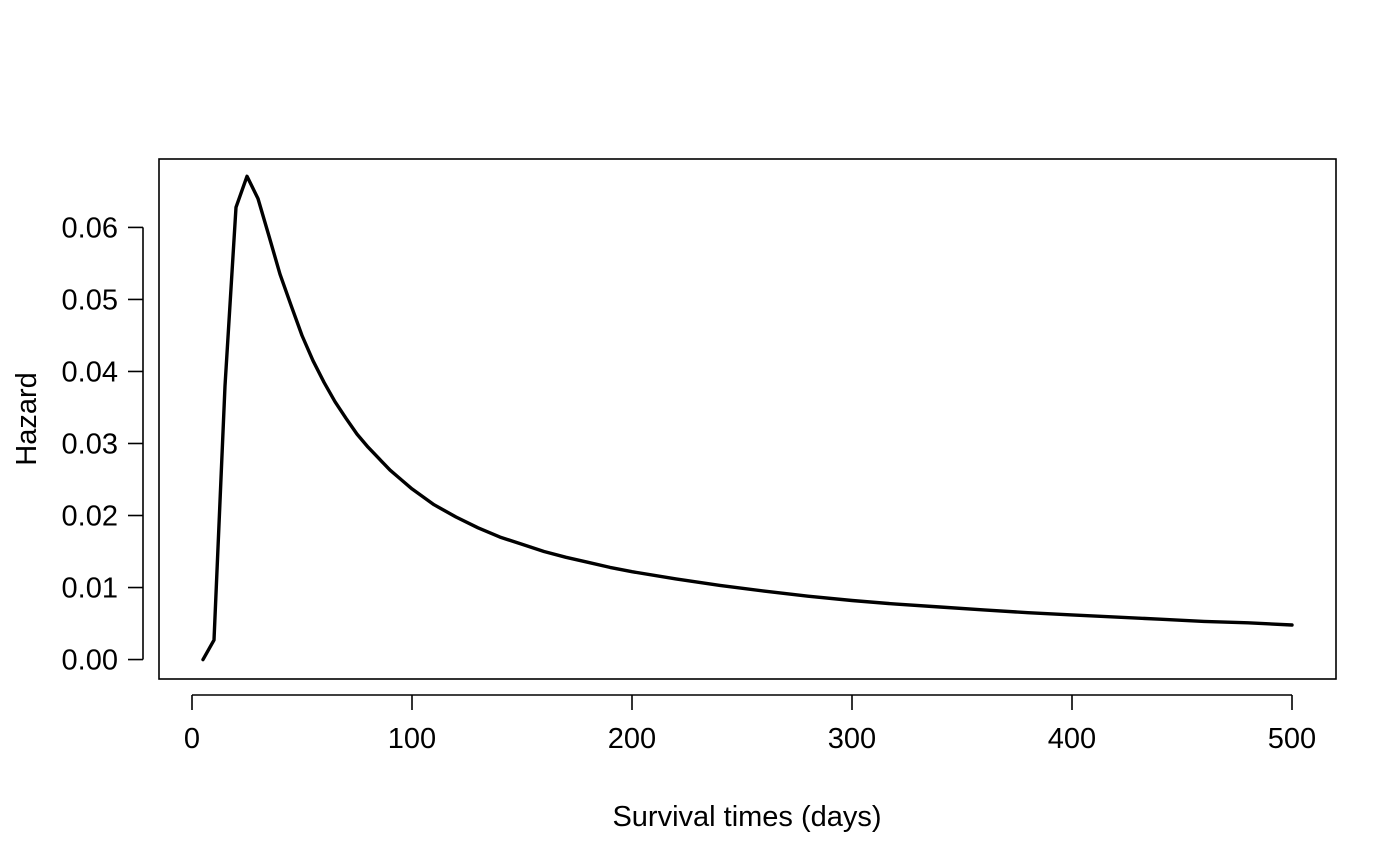 This screenshot has width=1400, height=865. I want to click on y-axis: 0.00 0.01 0.02 0.03 0.04 0.05 0.06, so click(103, 444).